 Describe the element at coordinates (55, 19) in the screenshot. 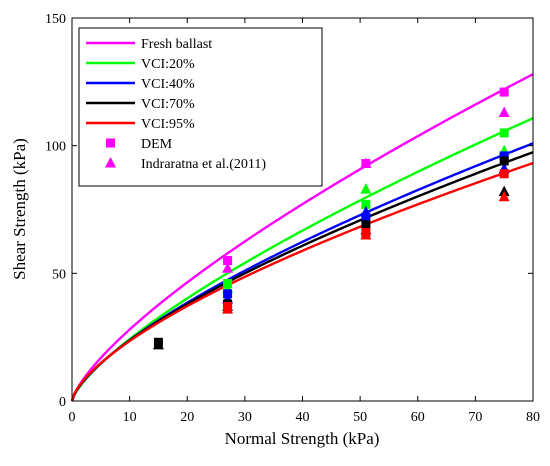

I see `y-tick-label-3: 150` at that location.